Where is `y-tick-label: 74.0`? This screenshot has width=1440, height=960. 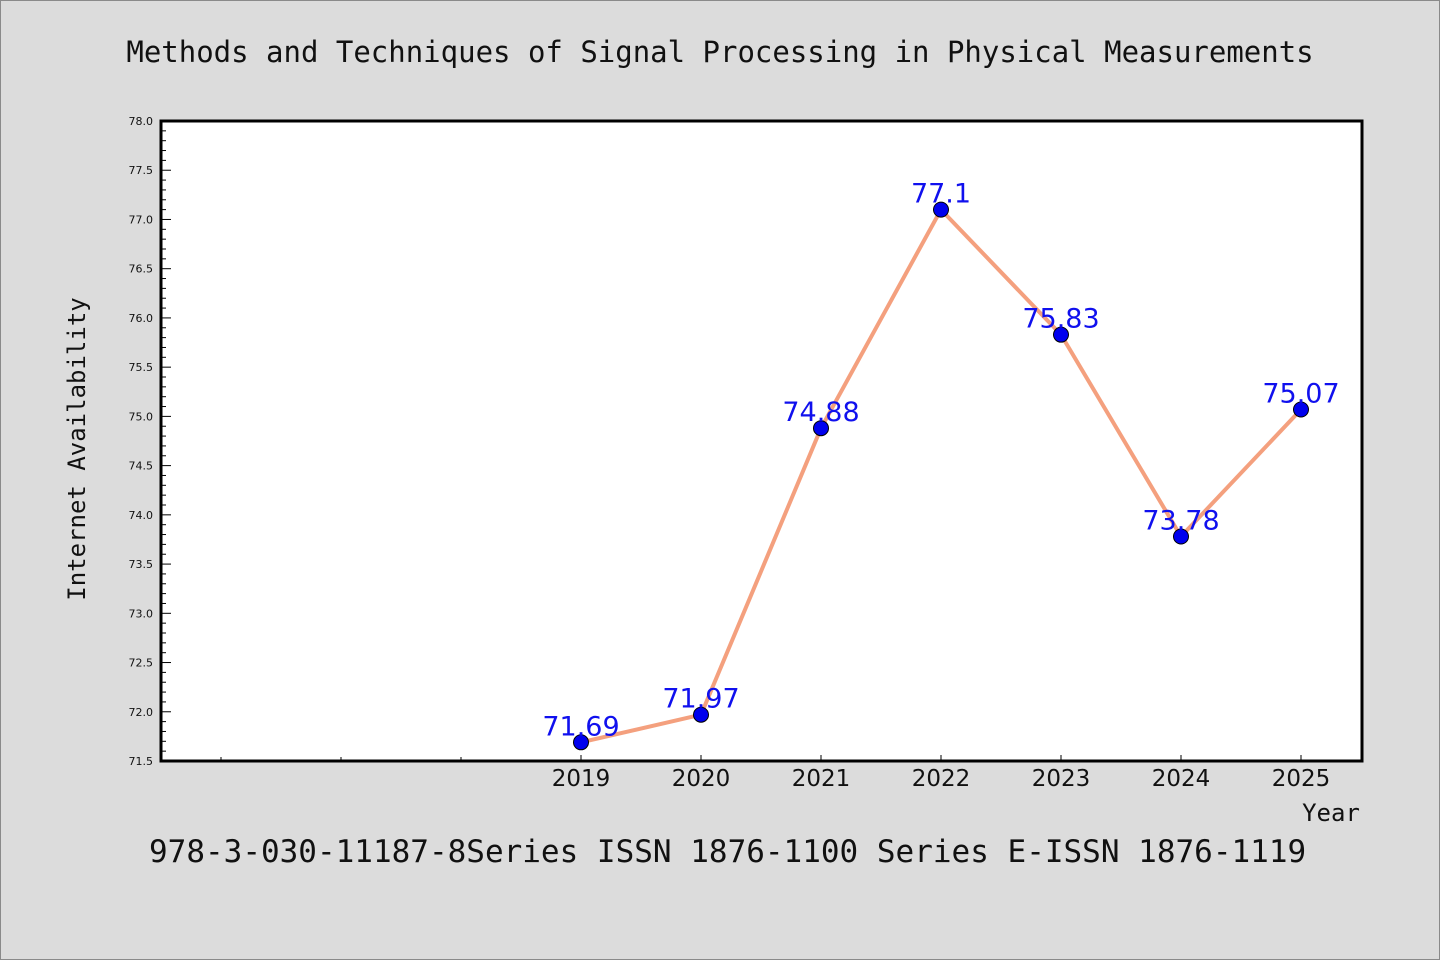 y-tick-label: 74.0 is located at coordinates (141, 515).